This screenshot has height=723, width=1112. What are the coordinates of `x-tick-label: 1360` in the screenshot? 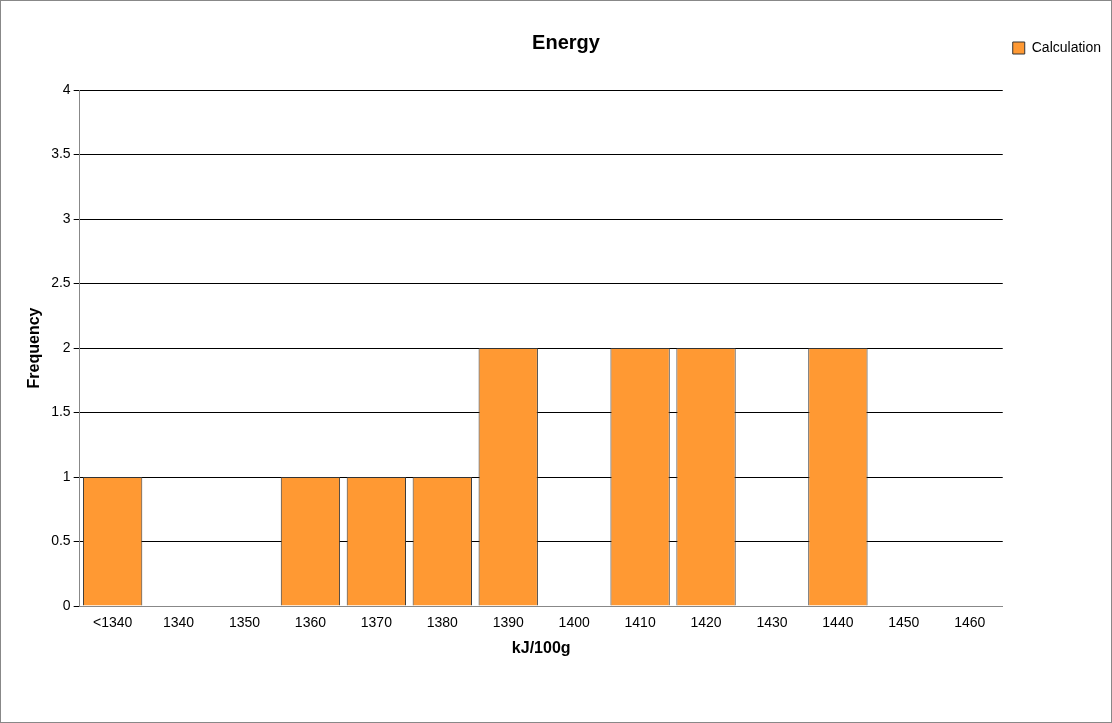 It's located at (310, 622).